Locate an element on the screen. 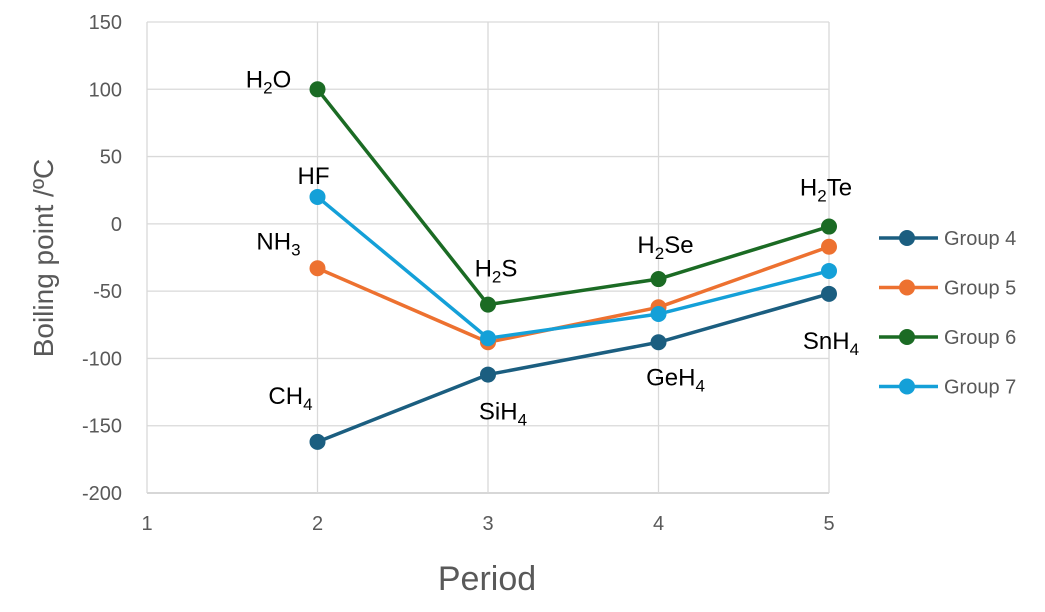  compound-label: H2O is located at coordinates (268, 81).